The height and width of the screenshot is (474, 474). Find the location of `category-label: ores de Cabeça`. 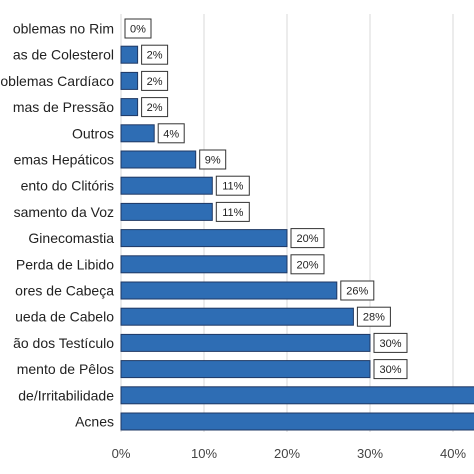

category-label: ores de Cabeça is located at coordinates (64, 291).